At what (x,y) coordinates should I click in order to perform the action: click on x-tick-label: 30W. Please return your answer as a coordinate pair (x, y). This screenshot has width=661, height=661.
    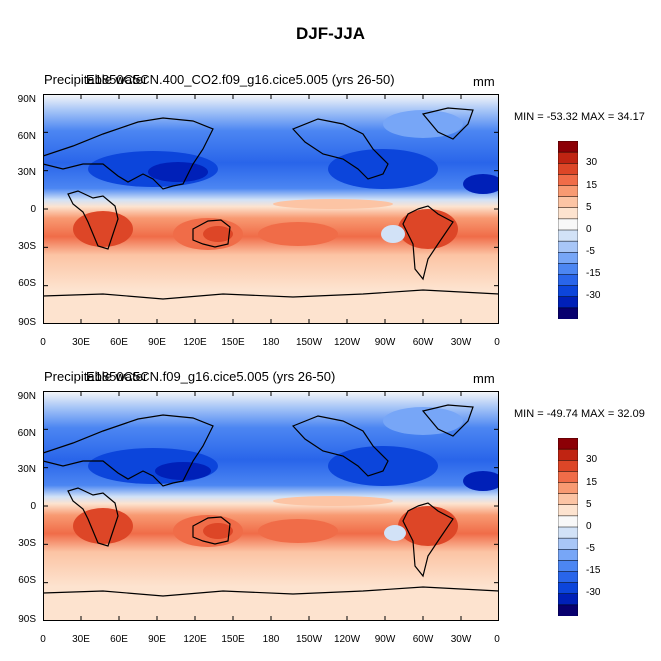
    Looking at the image, I should click on (461, 639).